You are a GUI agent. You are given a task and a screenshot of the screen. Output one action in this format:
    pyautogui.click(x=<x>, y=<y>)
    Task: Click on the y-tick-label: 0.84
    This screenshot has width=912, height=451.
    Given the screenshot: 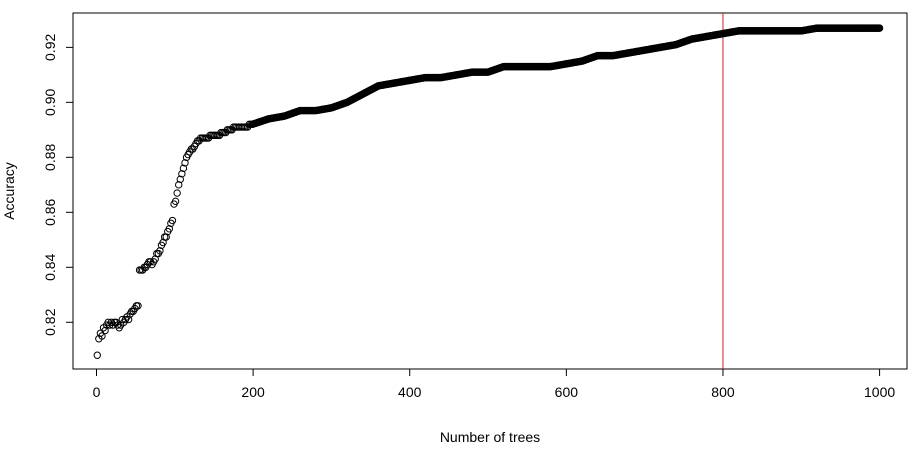 What is the action you would take?
    pyautogui.click(x=50, y=266)
    